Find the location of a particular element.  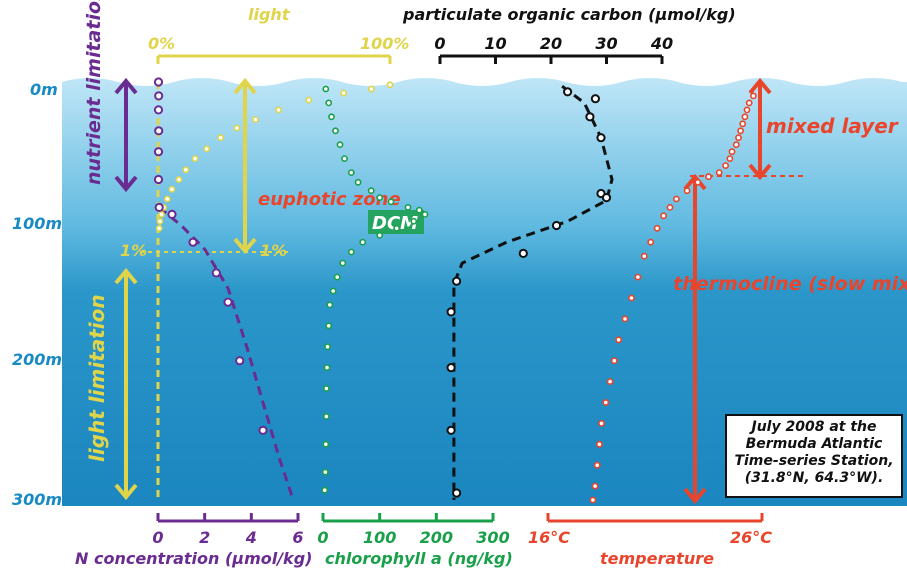

thermocline-label-text: thermocline (slow mixing) is located at coordinates (790, 284).